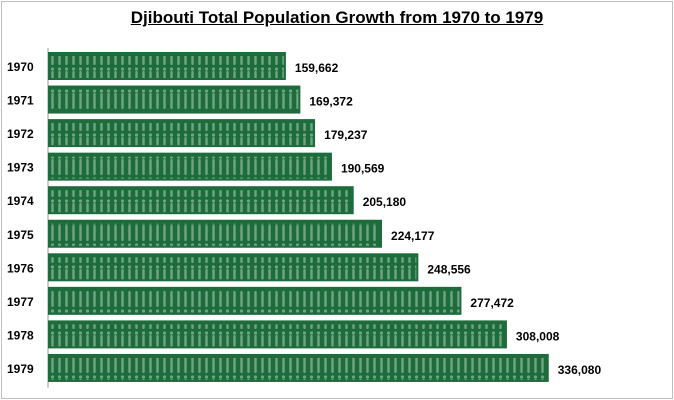 Image resolution: width=674 pixels, height=400 pixels. I want to click on y-tick-label: 1975, so click(20, 235).